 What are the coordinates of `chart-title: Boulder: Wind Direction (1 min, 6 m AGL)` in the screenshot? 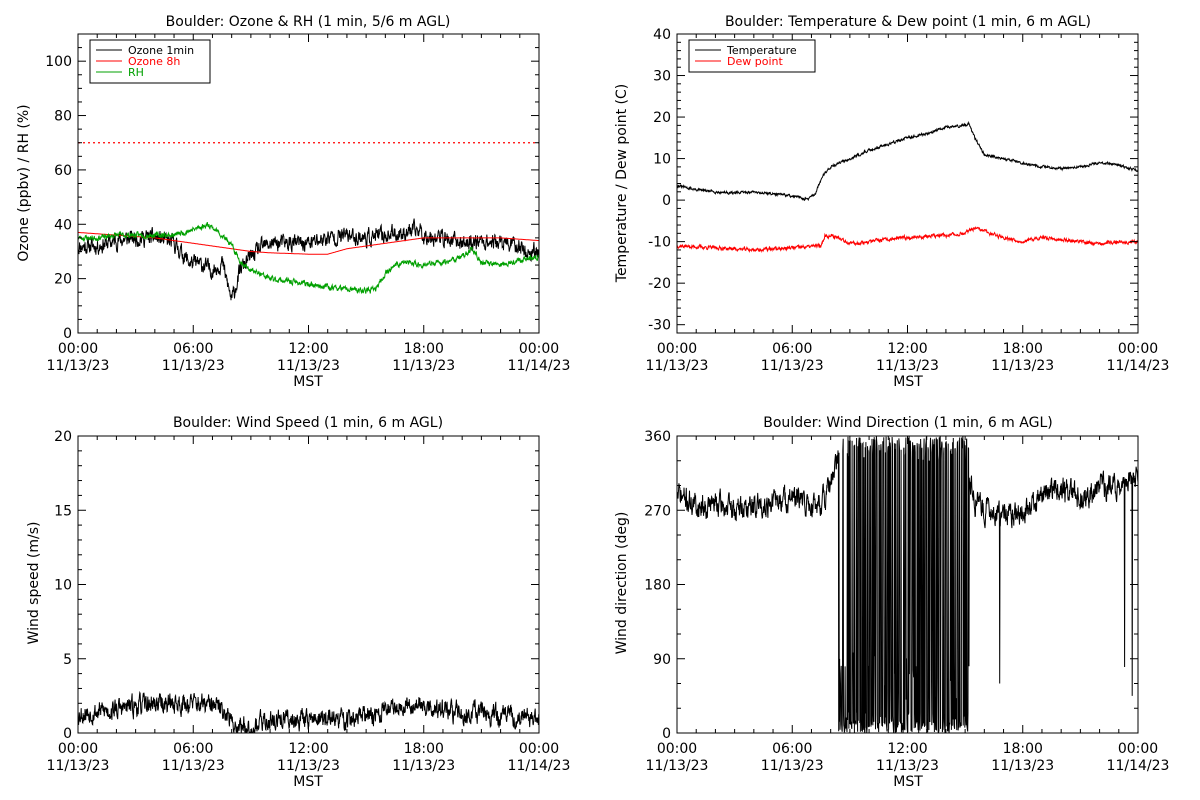 It's located at (907, 423).